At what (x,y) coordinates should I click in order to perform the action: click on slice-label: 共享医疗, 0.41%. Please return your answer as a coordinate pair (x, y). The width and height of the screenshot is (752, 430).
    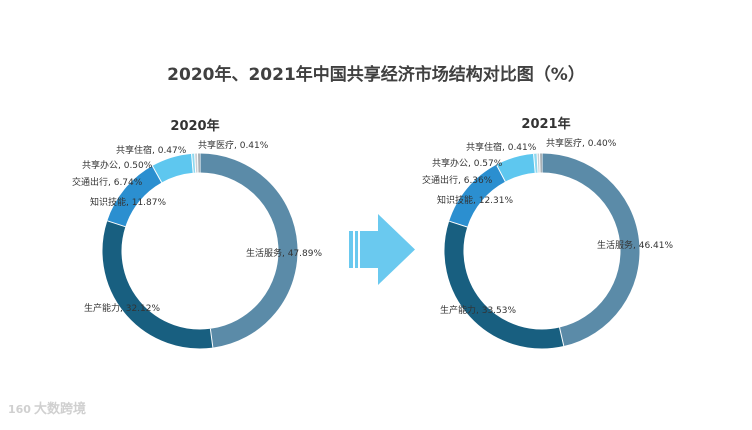
    Looking at the image, I should click on (233, 145).